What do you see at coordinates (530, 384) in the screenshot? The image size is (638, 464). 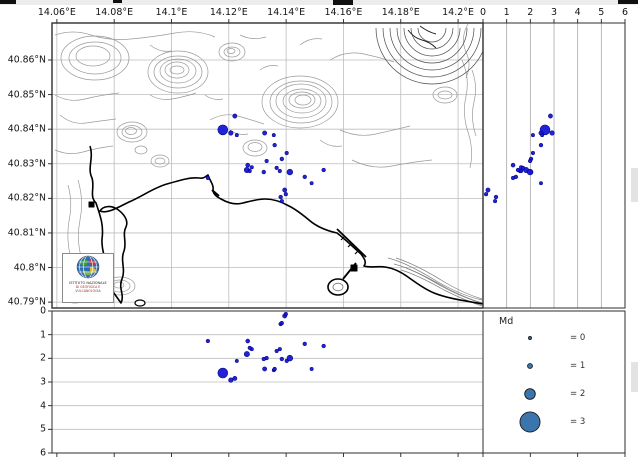 I see `legend-circles` at bounding box center [530, 384].